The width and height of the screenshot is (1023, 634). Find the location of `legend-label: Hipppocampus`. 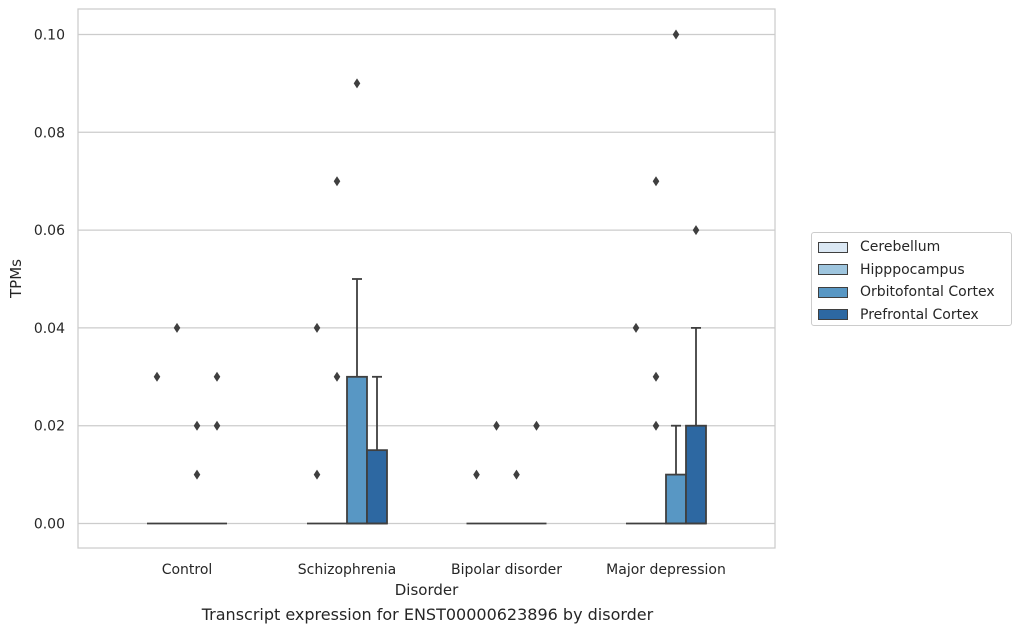

legend-label: Hipppocampus is located at coordinates (912, 269).